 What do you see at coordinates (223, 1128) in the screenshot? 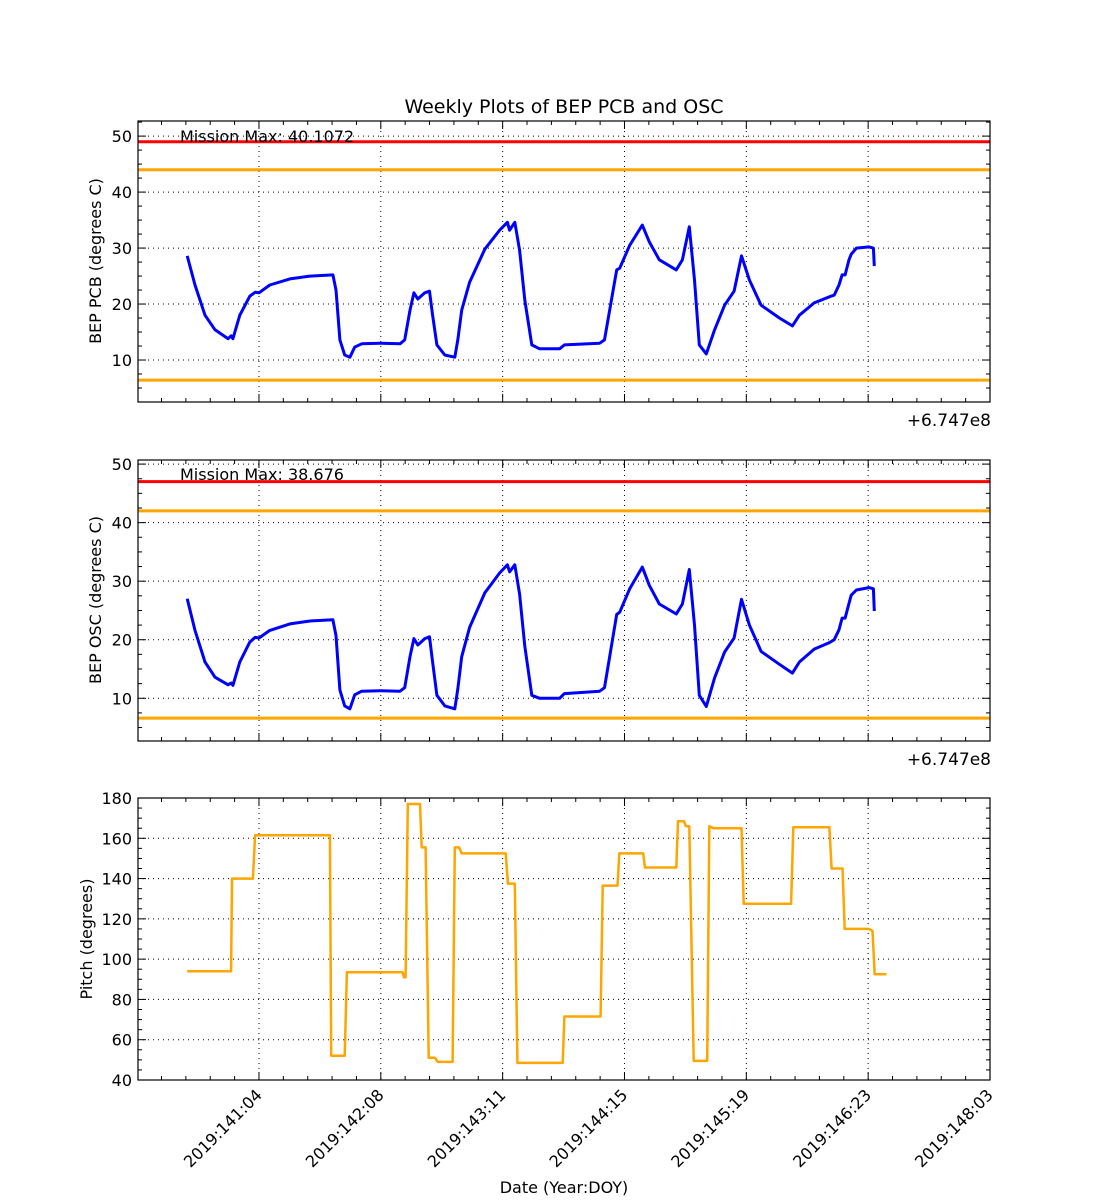
I see `x-tick-label: 2019:141:04` at bounding box center [223, 1128].